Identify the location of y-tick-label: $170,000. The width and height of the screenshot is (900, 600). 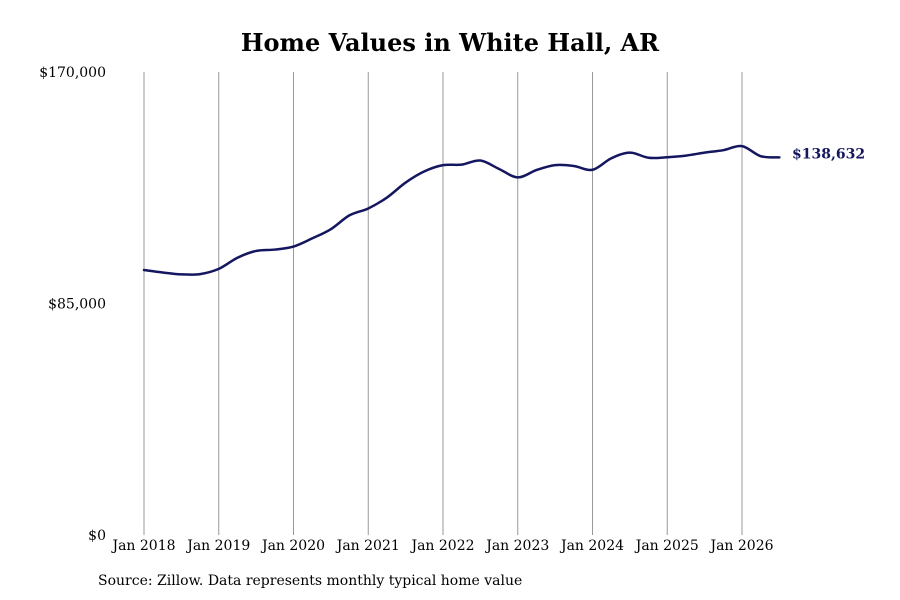
(72, 73).